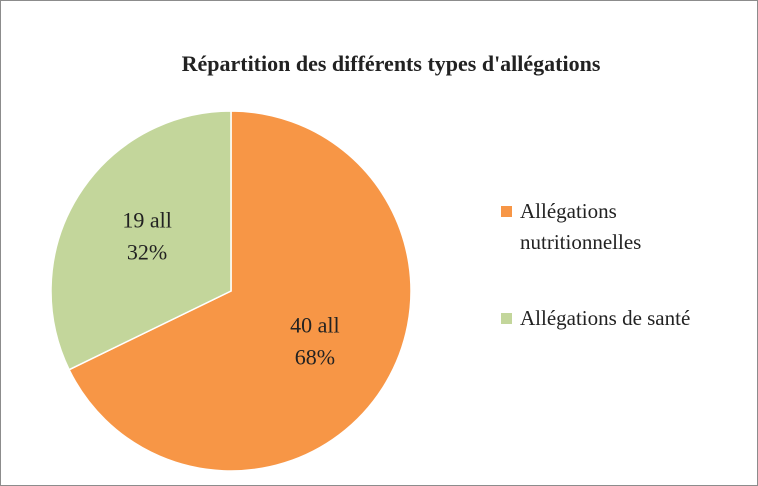  What do you see at coordinates (147, 252) in the screenshot?
I see `percent-label: 32%` at bounding box center [147, 252].